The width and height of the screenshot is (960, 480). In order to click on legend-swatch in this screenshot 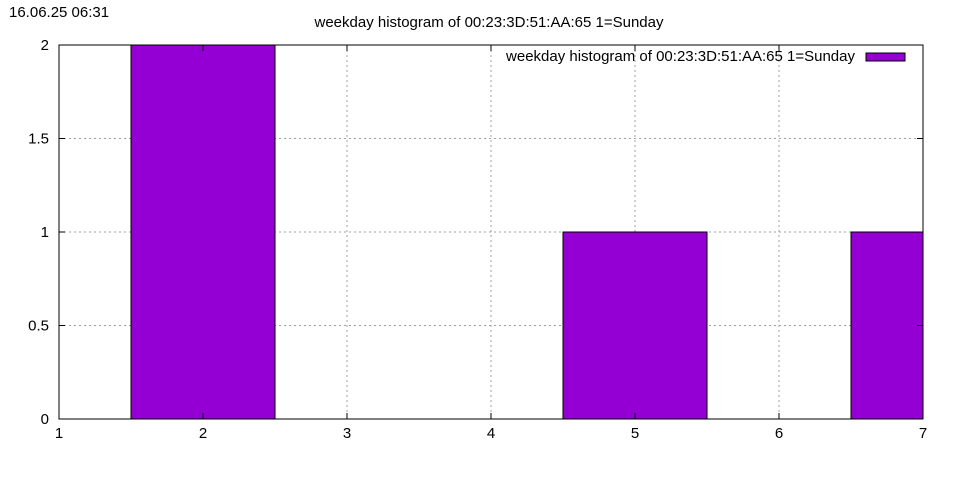, I will do `click(885, 57)`.